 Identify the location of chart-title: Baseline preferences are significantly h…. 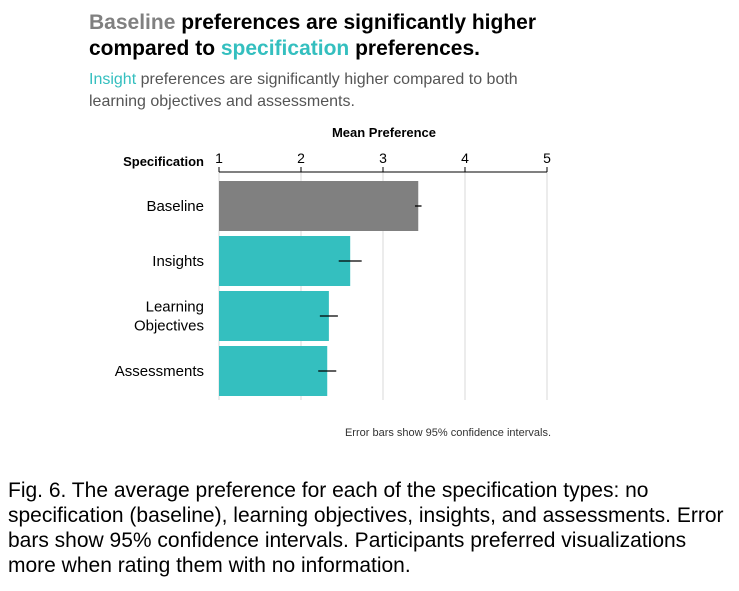
(369, 36).